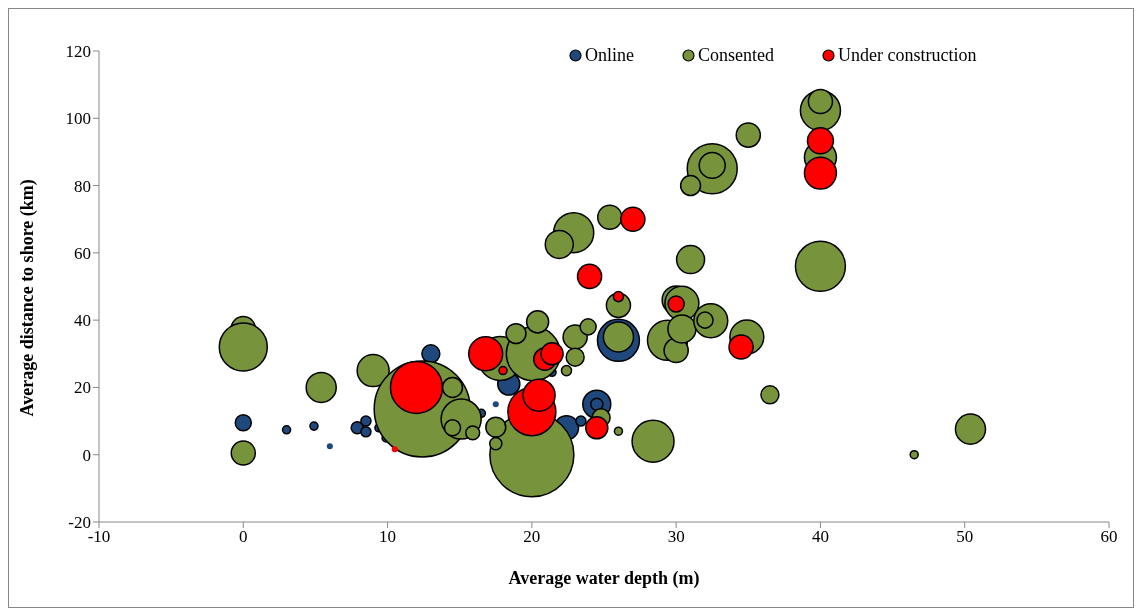 The height and width of the screenshot is (615, 1142). Describe the element at coordinates (907, 55) in the screenshot. I see `legend-label: Under construction` at that location.